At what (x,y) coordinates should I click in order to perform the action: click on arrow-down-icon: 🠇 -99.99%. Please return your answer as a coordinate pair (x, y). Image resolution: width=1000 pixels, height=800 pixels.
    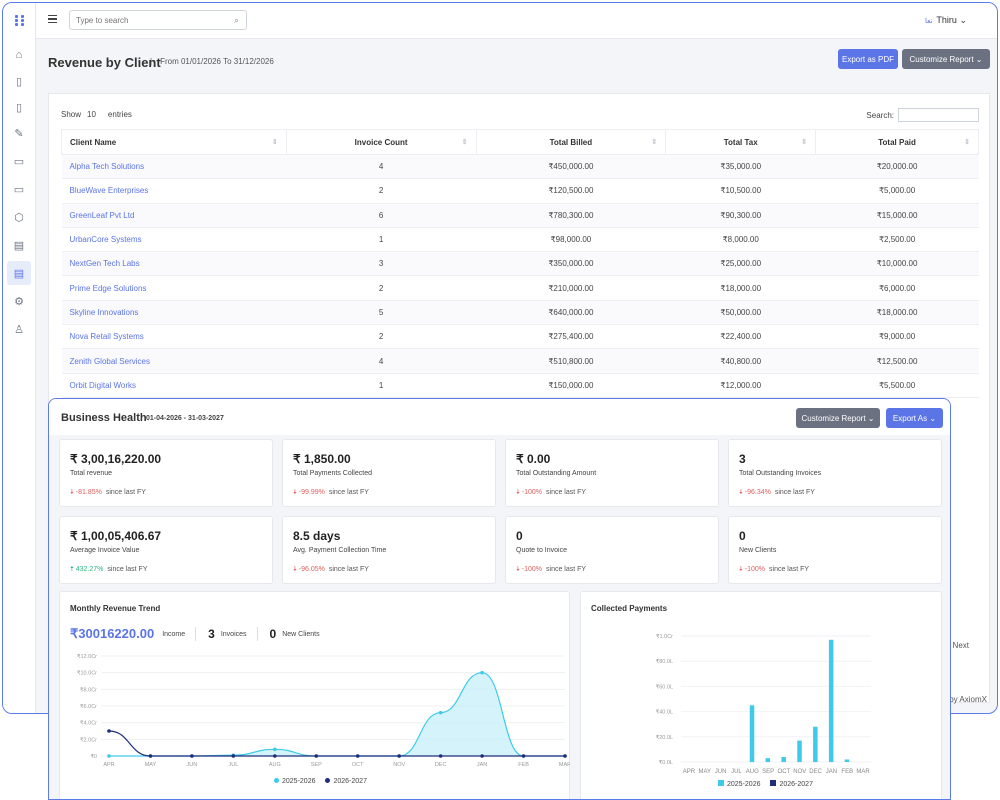
    Looking at the image, I should click on (309, 492).